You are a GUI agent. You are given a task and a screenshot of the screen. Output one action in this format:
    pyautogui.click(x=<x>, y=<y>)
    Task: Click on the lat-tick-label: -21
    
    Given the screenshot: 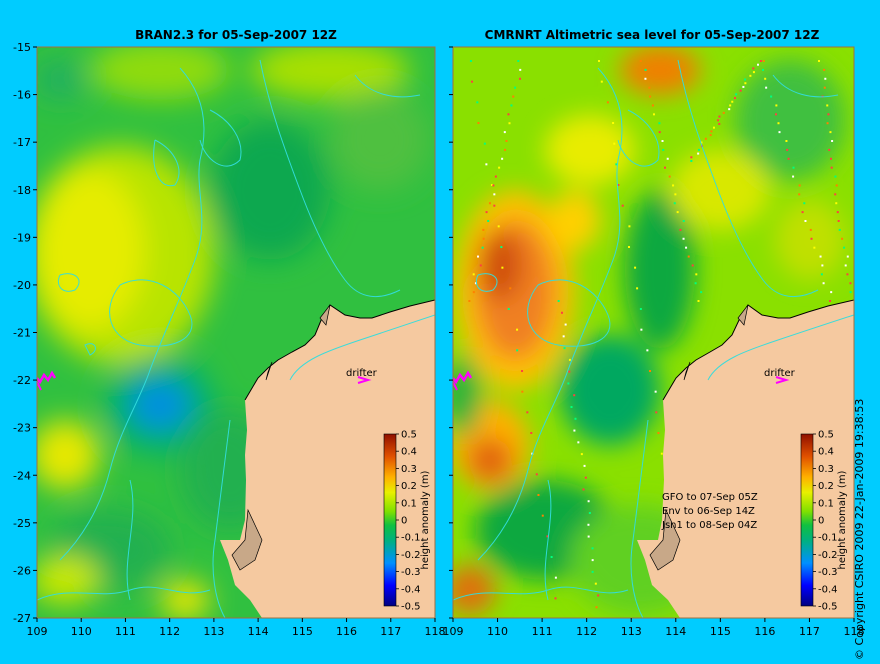 What is the action you would take?
    pyautogui.click(x=22, y=333)
    